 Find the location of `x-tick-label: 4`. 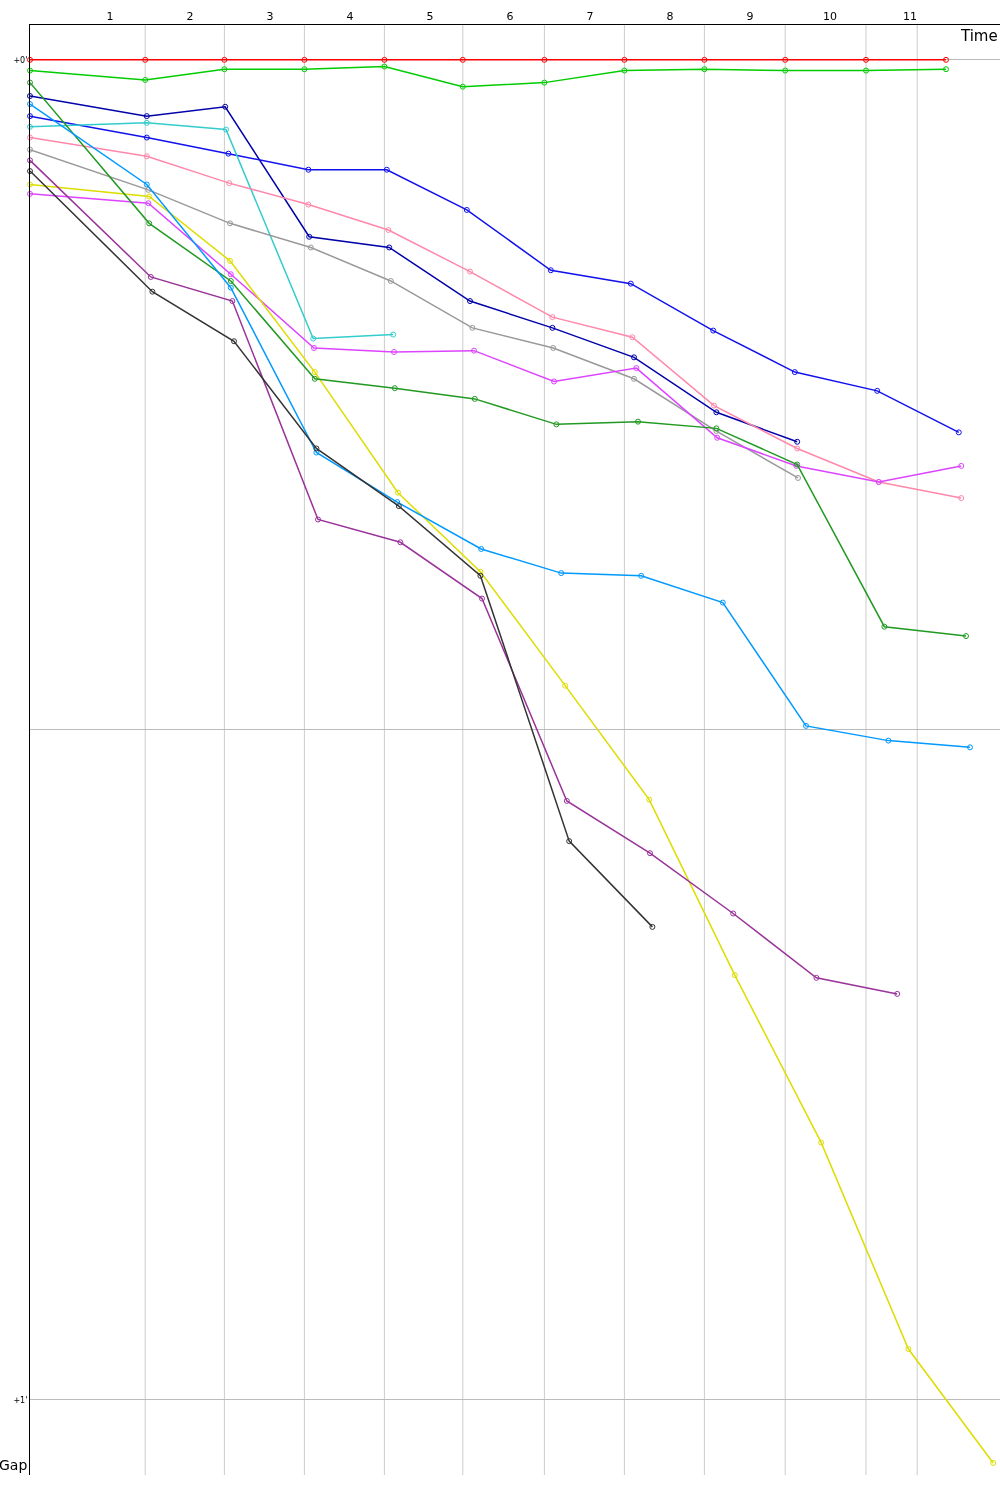

x-tick-label: 4 is located at coordinates (350, 16).